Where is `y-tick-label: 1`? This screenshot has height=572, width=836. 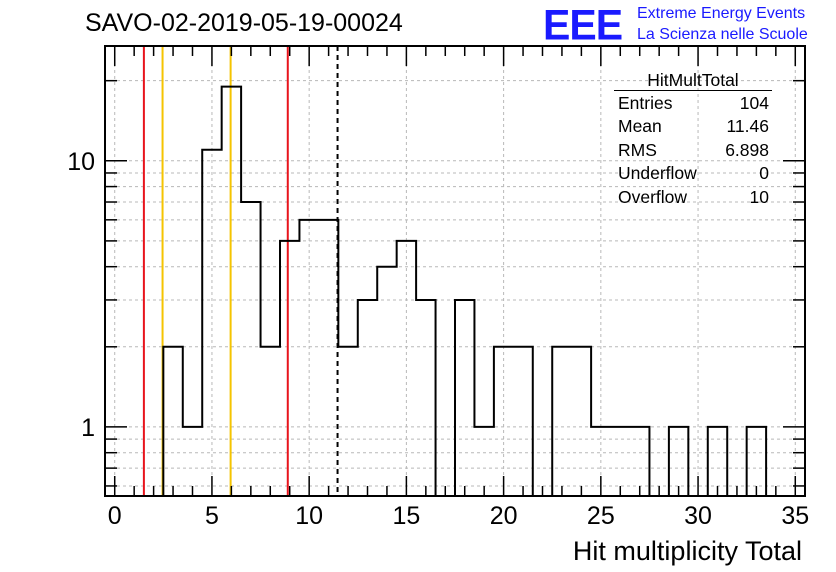 y-tick-label: 1 is located at coordinates (88, 428).